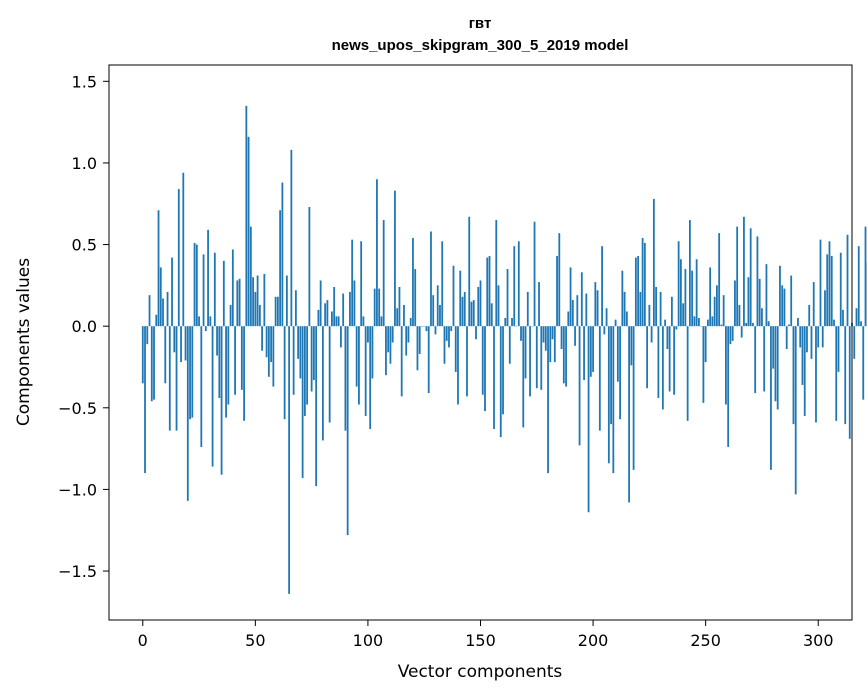 The height and width of the screenshot is (696, 867). Describe the element at coordinates (77, 408) in the screenshot. I see `y-tick-label: −0.5` at that location.